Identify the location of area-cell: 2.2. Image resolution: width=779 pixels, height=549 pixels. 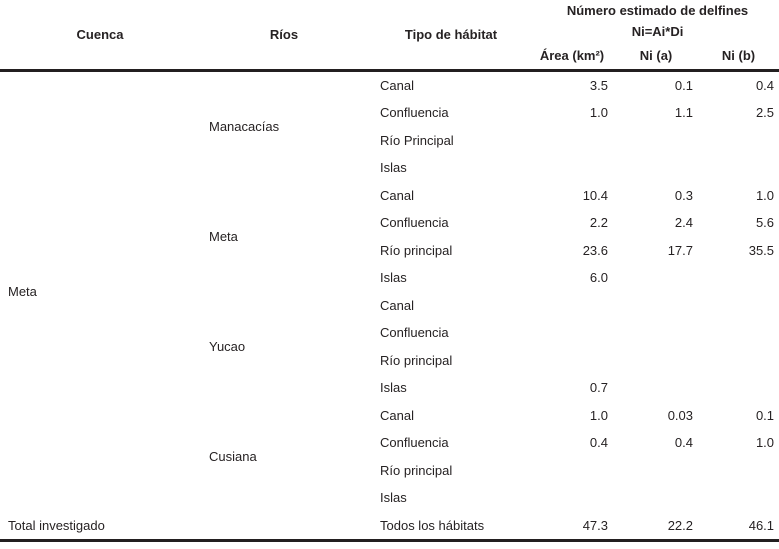
(598, 223).